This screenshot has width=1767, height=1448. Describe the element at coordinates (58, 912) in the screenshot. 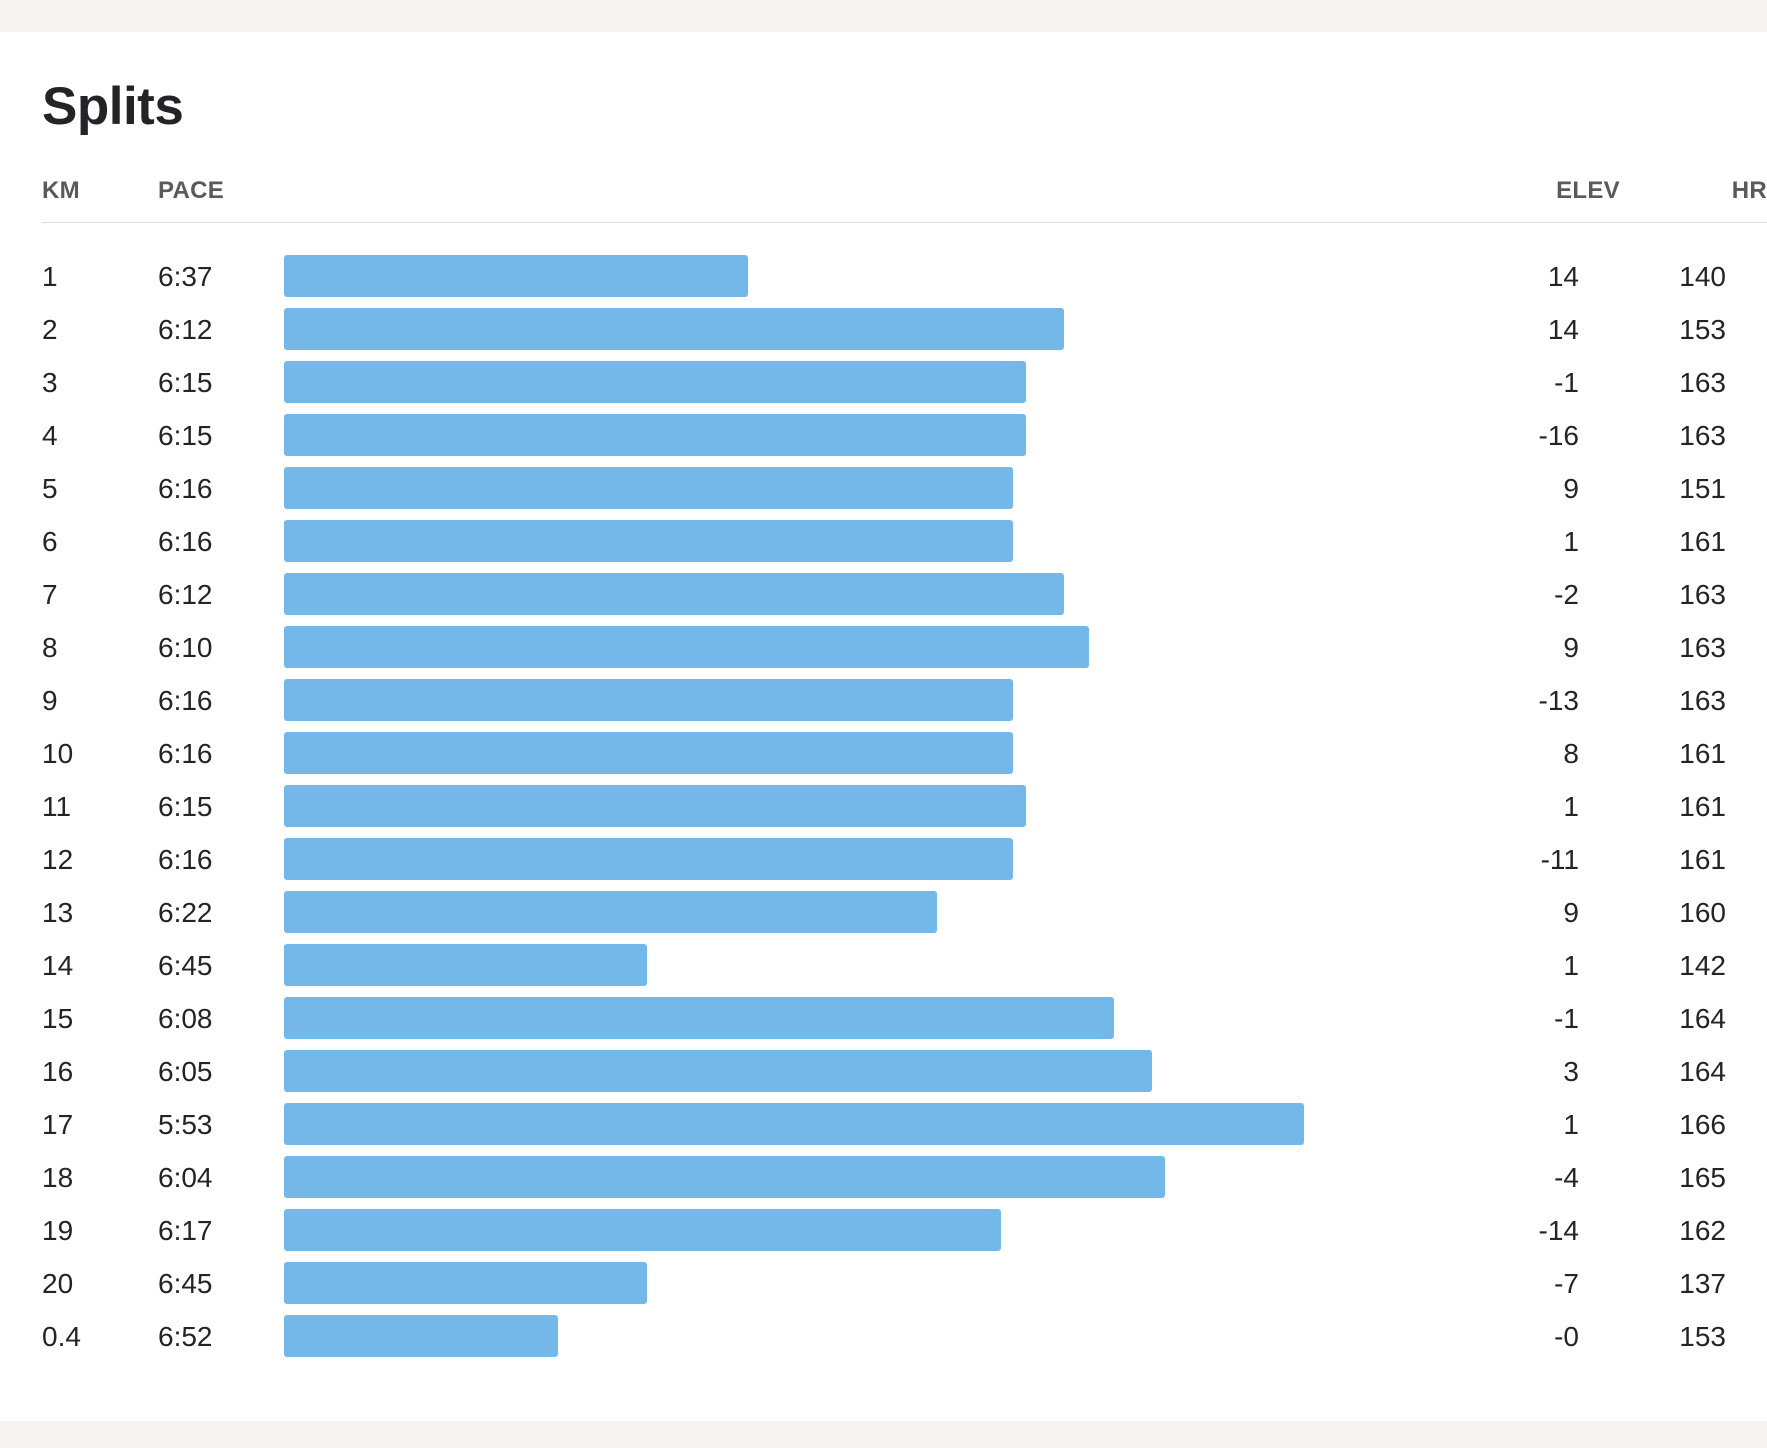

I see `split-km: 13` at that location.